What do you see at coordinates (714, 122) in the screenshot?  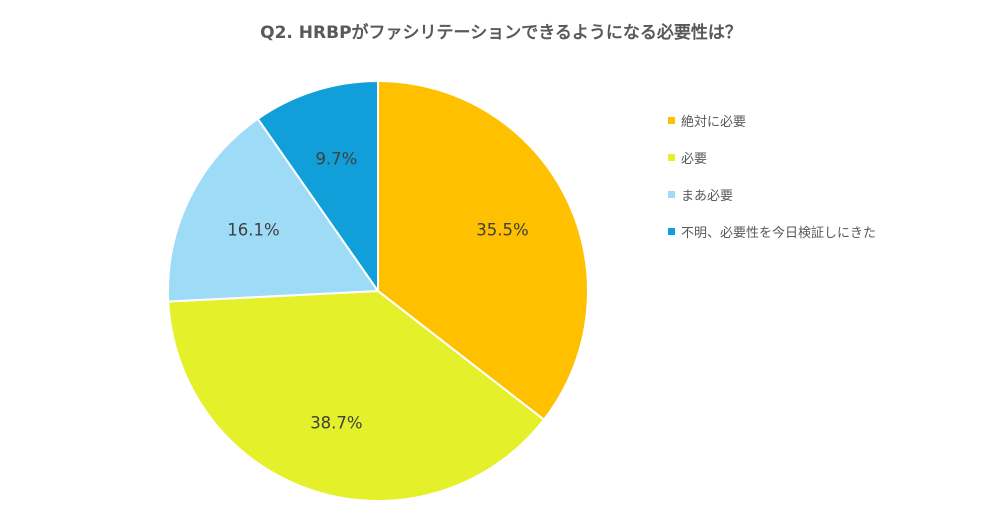 I see `legend-label-1: 絶対に必要` at bounding box center [714, 122].